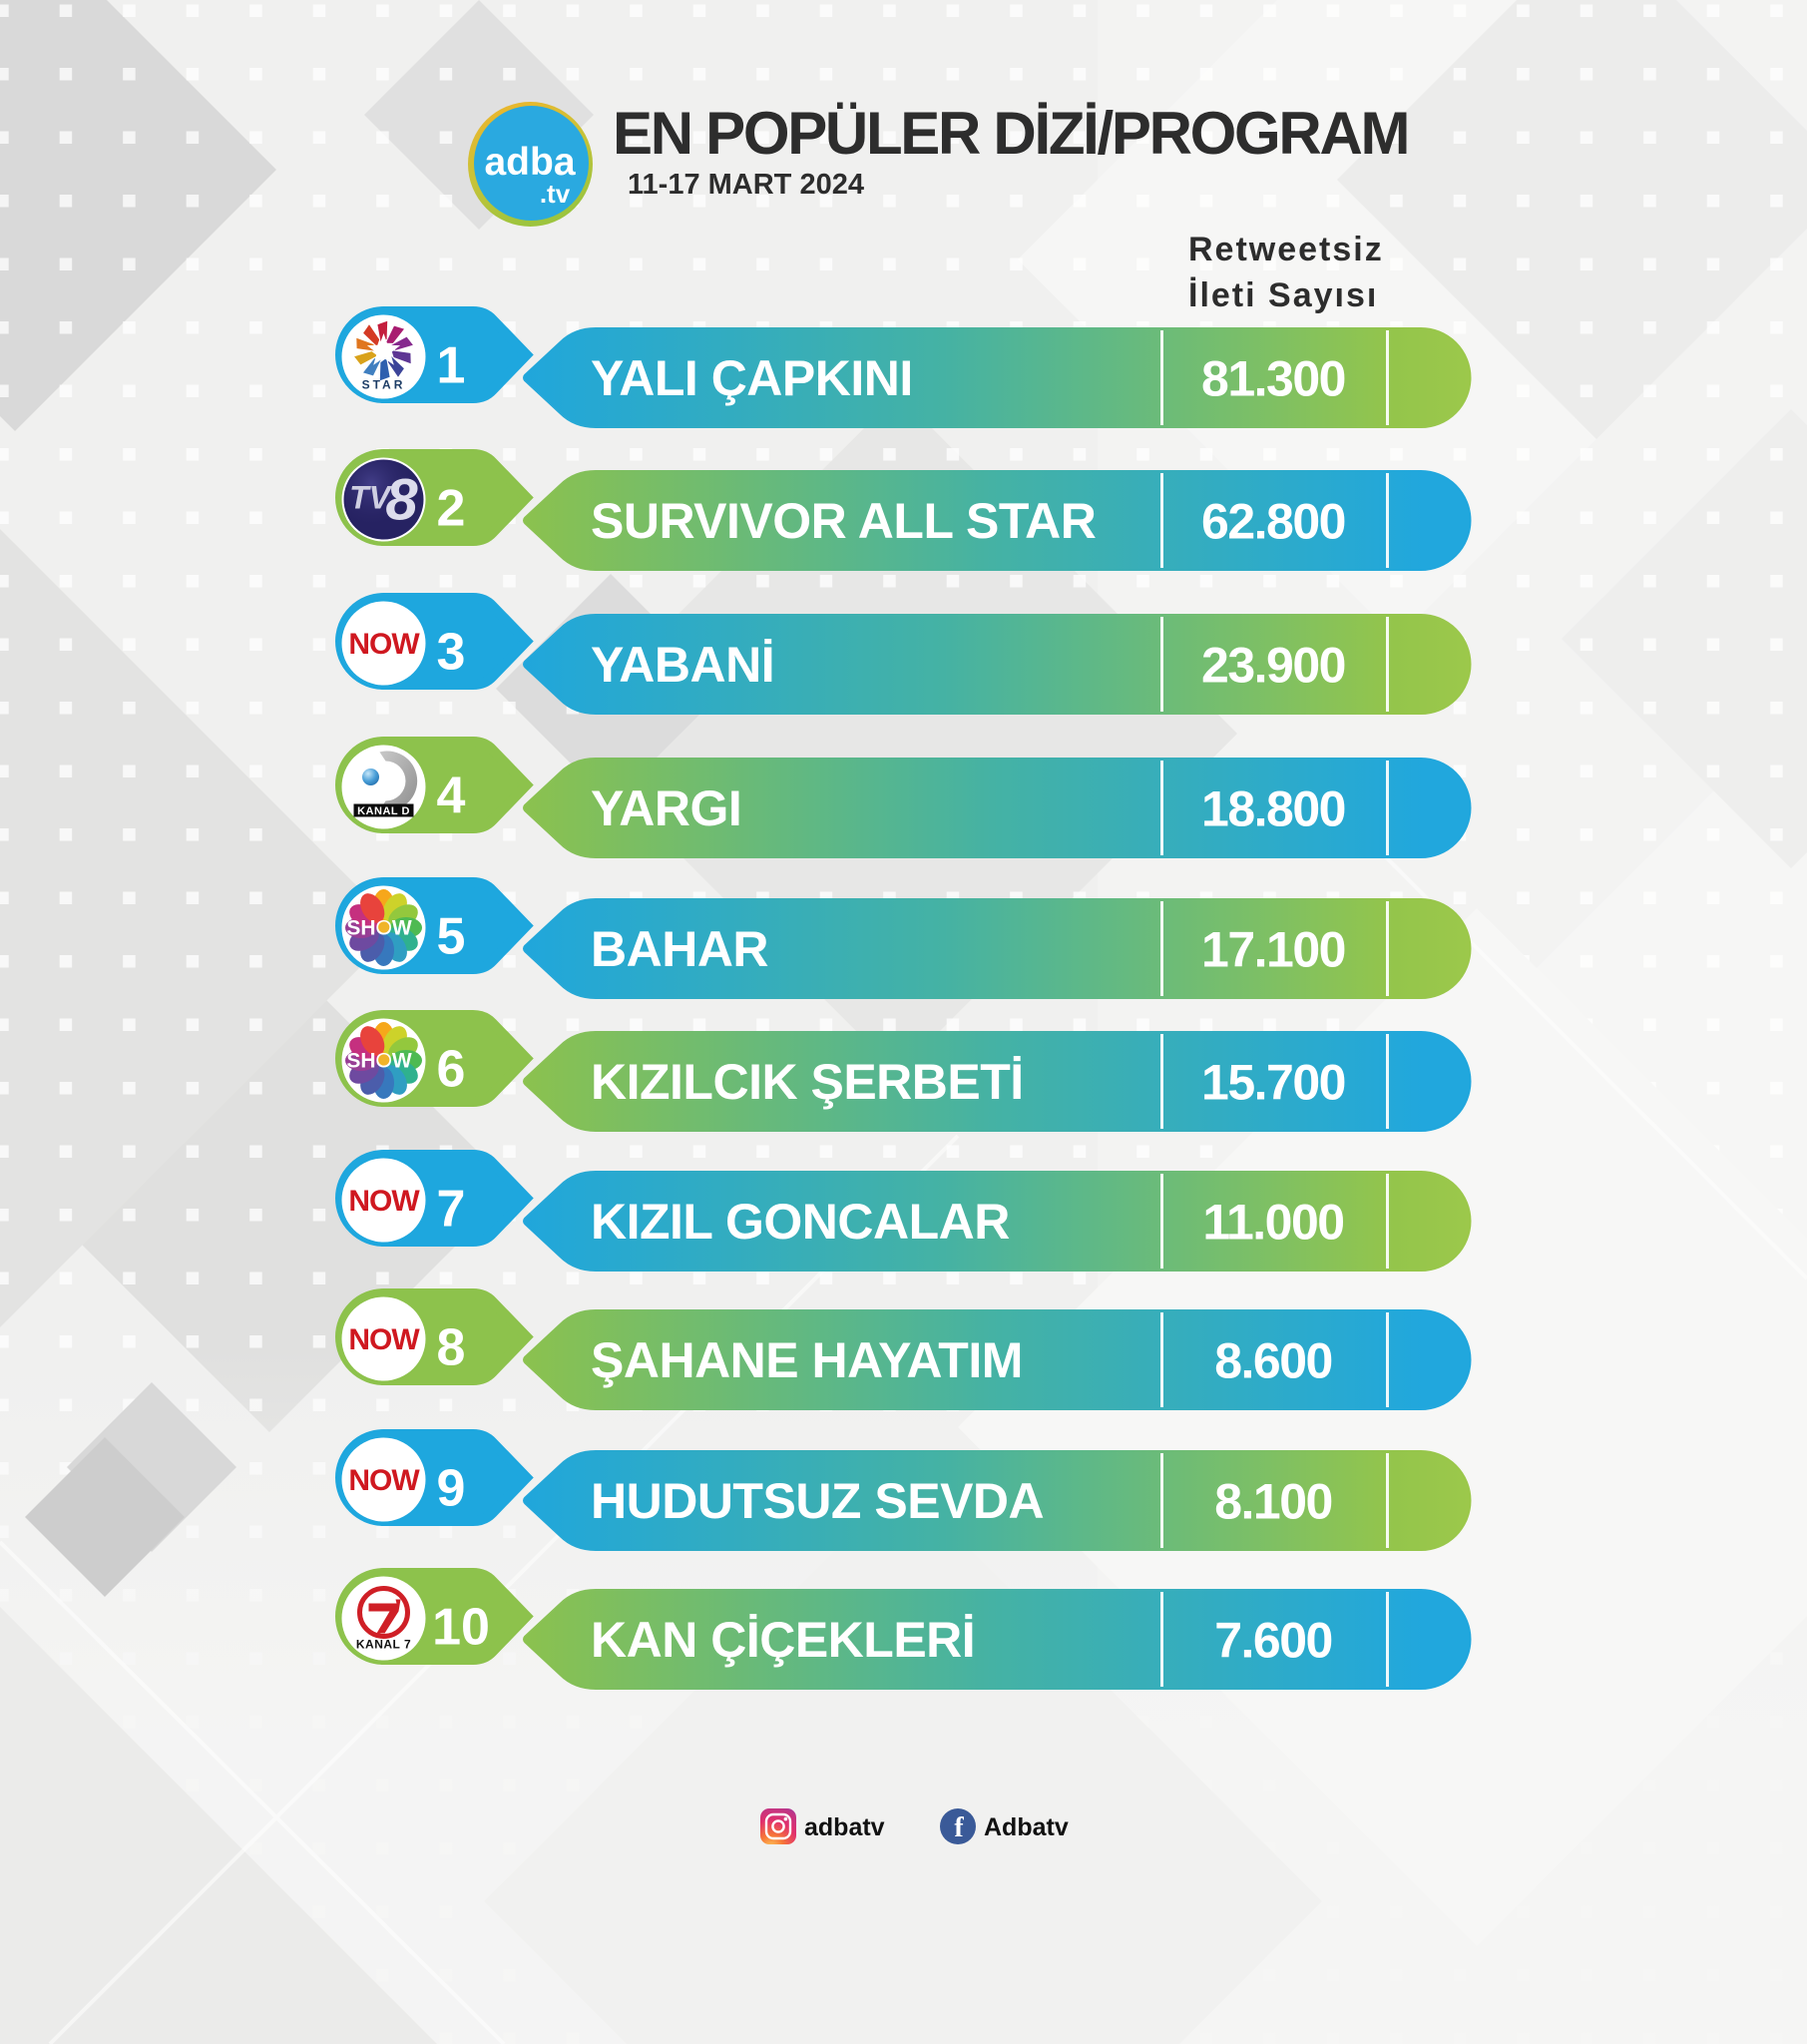 This screenshot has height=2044, width=1807. What do you see at coordinates (800, 1222) in the screenshot?
I see `svg-text: KIZIL GONCALAR` at bounding box center [800, 1222].